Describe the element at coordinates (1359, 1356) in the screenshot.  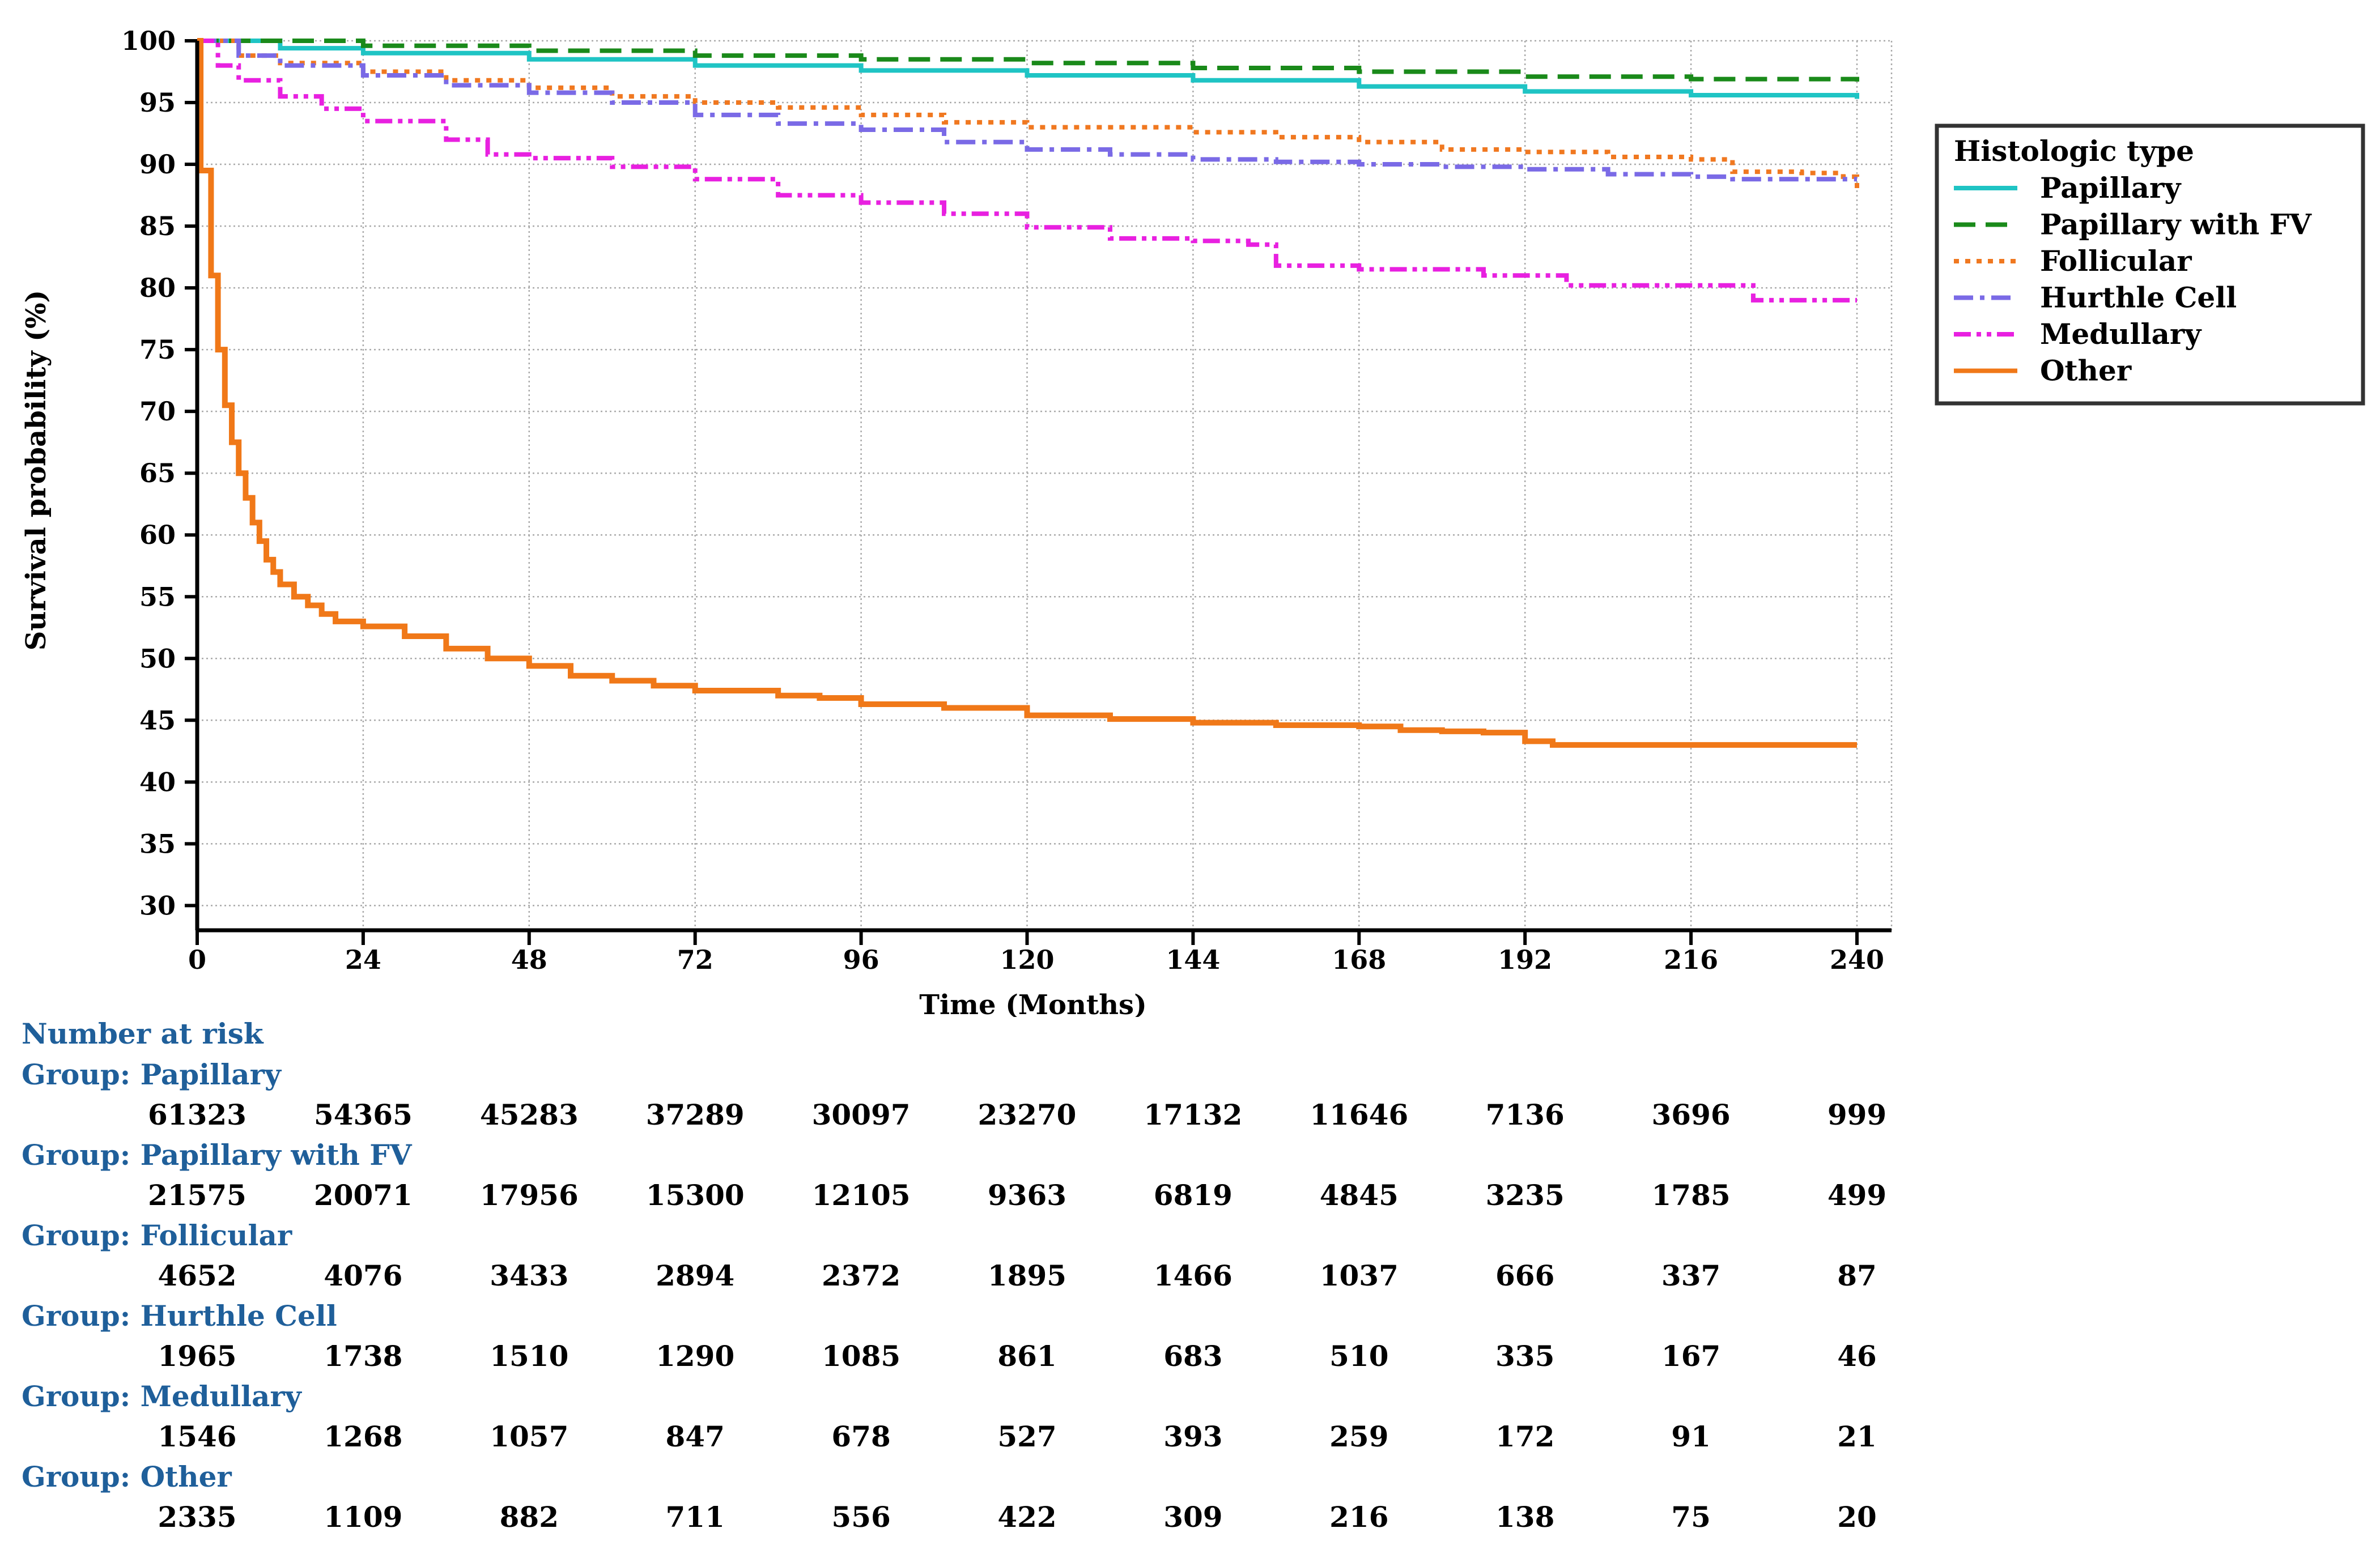
I see `risk-count: 510` at that location.